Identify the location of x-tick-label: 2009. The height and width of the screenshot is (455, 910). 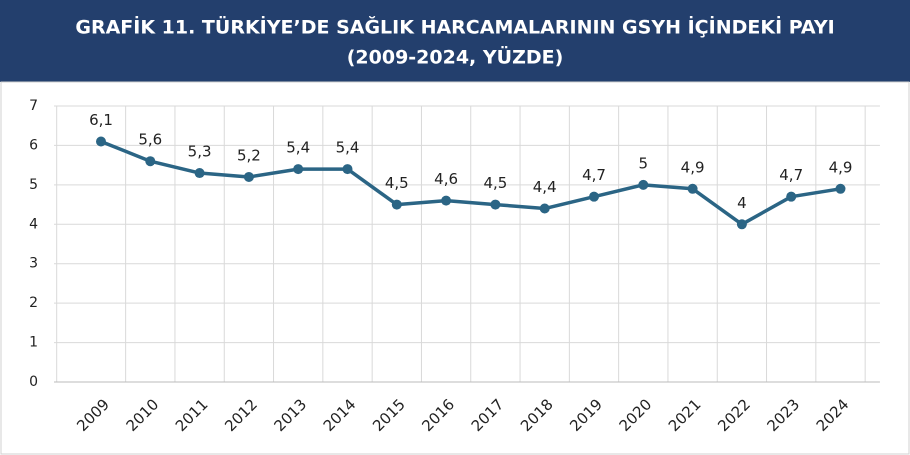
(93, 415).